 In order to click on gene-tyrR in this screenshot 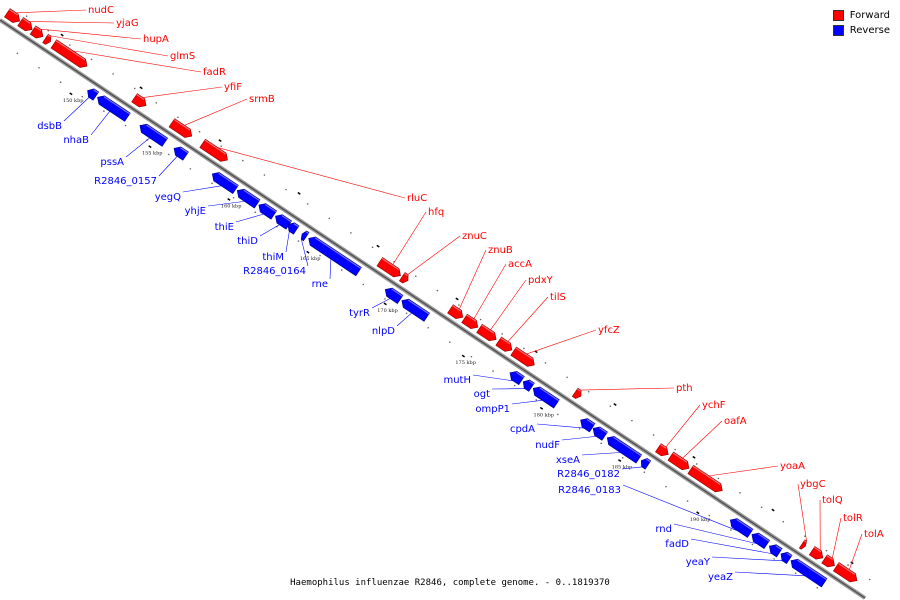, I will do `click(394, 296)`.